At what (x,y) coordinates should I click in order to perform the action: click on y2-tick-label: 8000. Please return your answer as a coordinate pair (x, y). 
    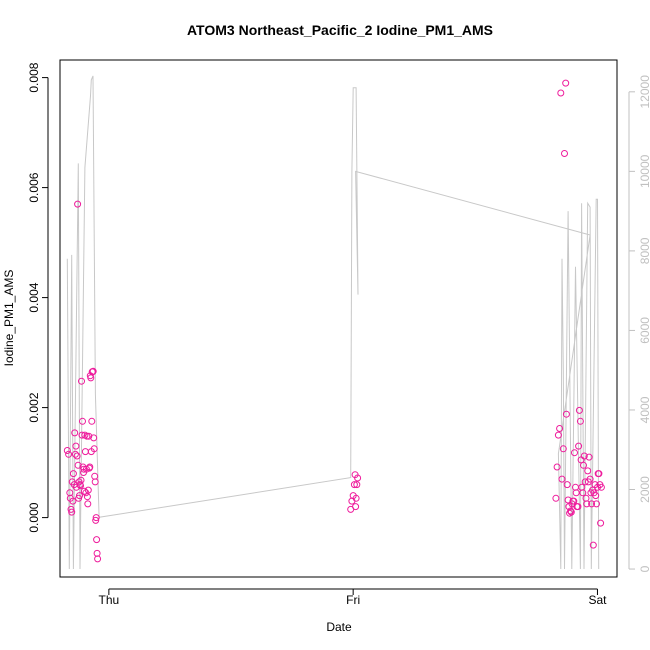
    Looking at the image, I should click on (644, 250).